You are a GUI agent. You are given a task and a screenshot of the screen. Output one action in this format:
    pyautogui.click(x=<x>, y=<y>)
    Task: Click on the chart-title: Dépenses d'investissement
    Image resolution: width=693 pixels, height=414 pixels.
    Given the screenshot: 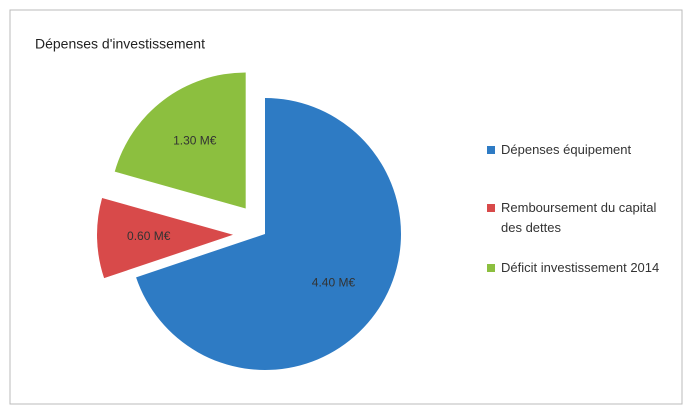 What is the action you would take?
    pyautogui.click(x=120, y=44)
    